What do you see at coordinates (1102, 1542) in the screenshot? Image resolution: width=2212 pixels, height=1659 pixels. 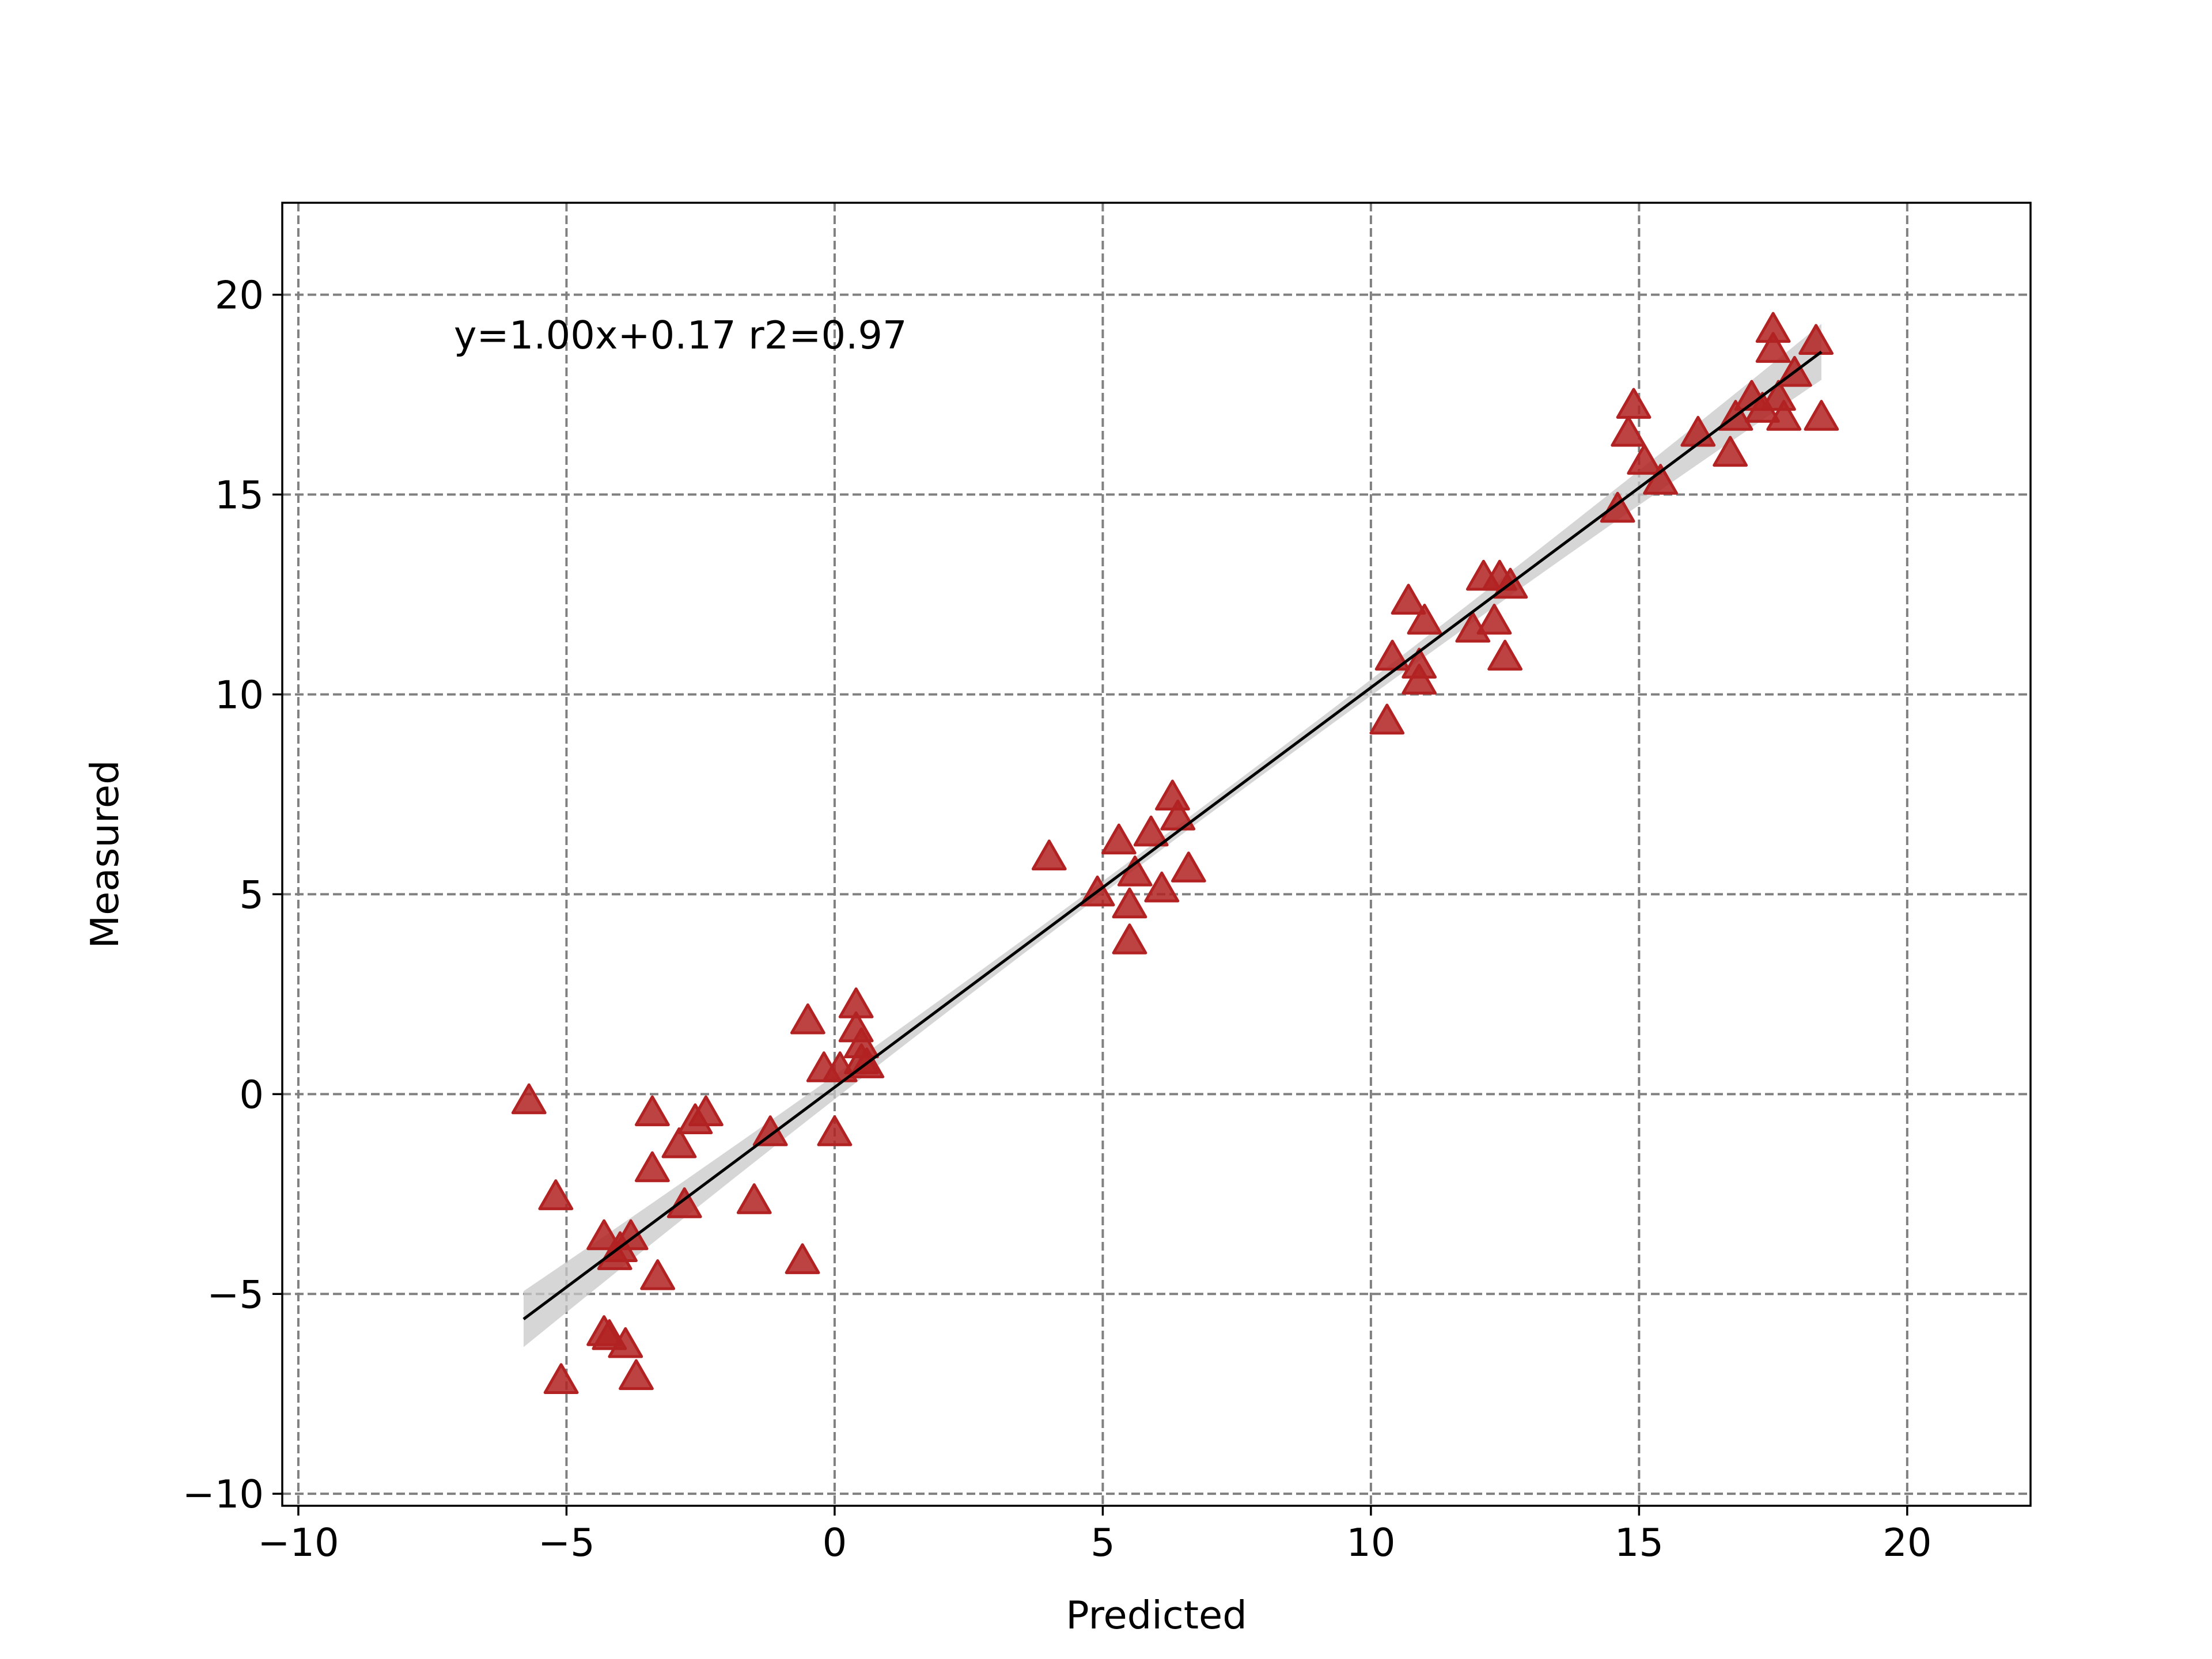 I see `x-tick-label: 5` at bounding box center [1102, 1542].